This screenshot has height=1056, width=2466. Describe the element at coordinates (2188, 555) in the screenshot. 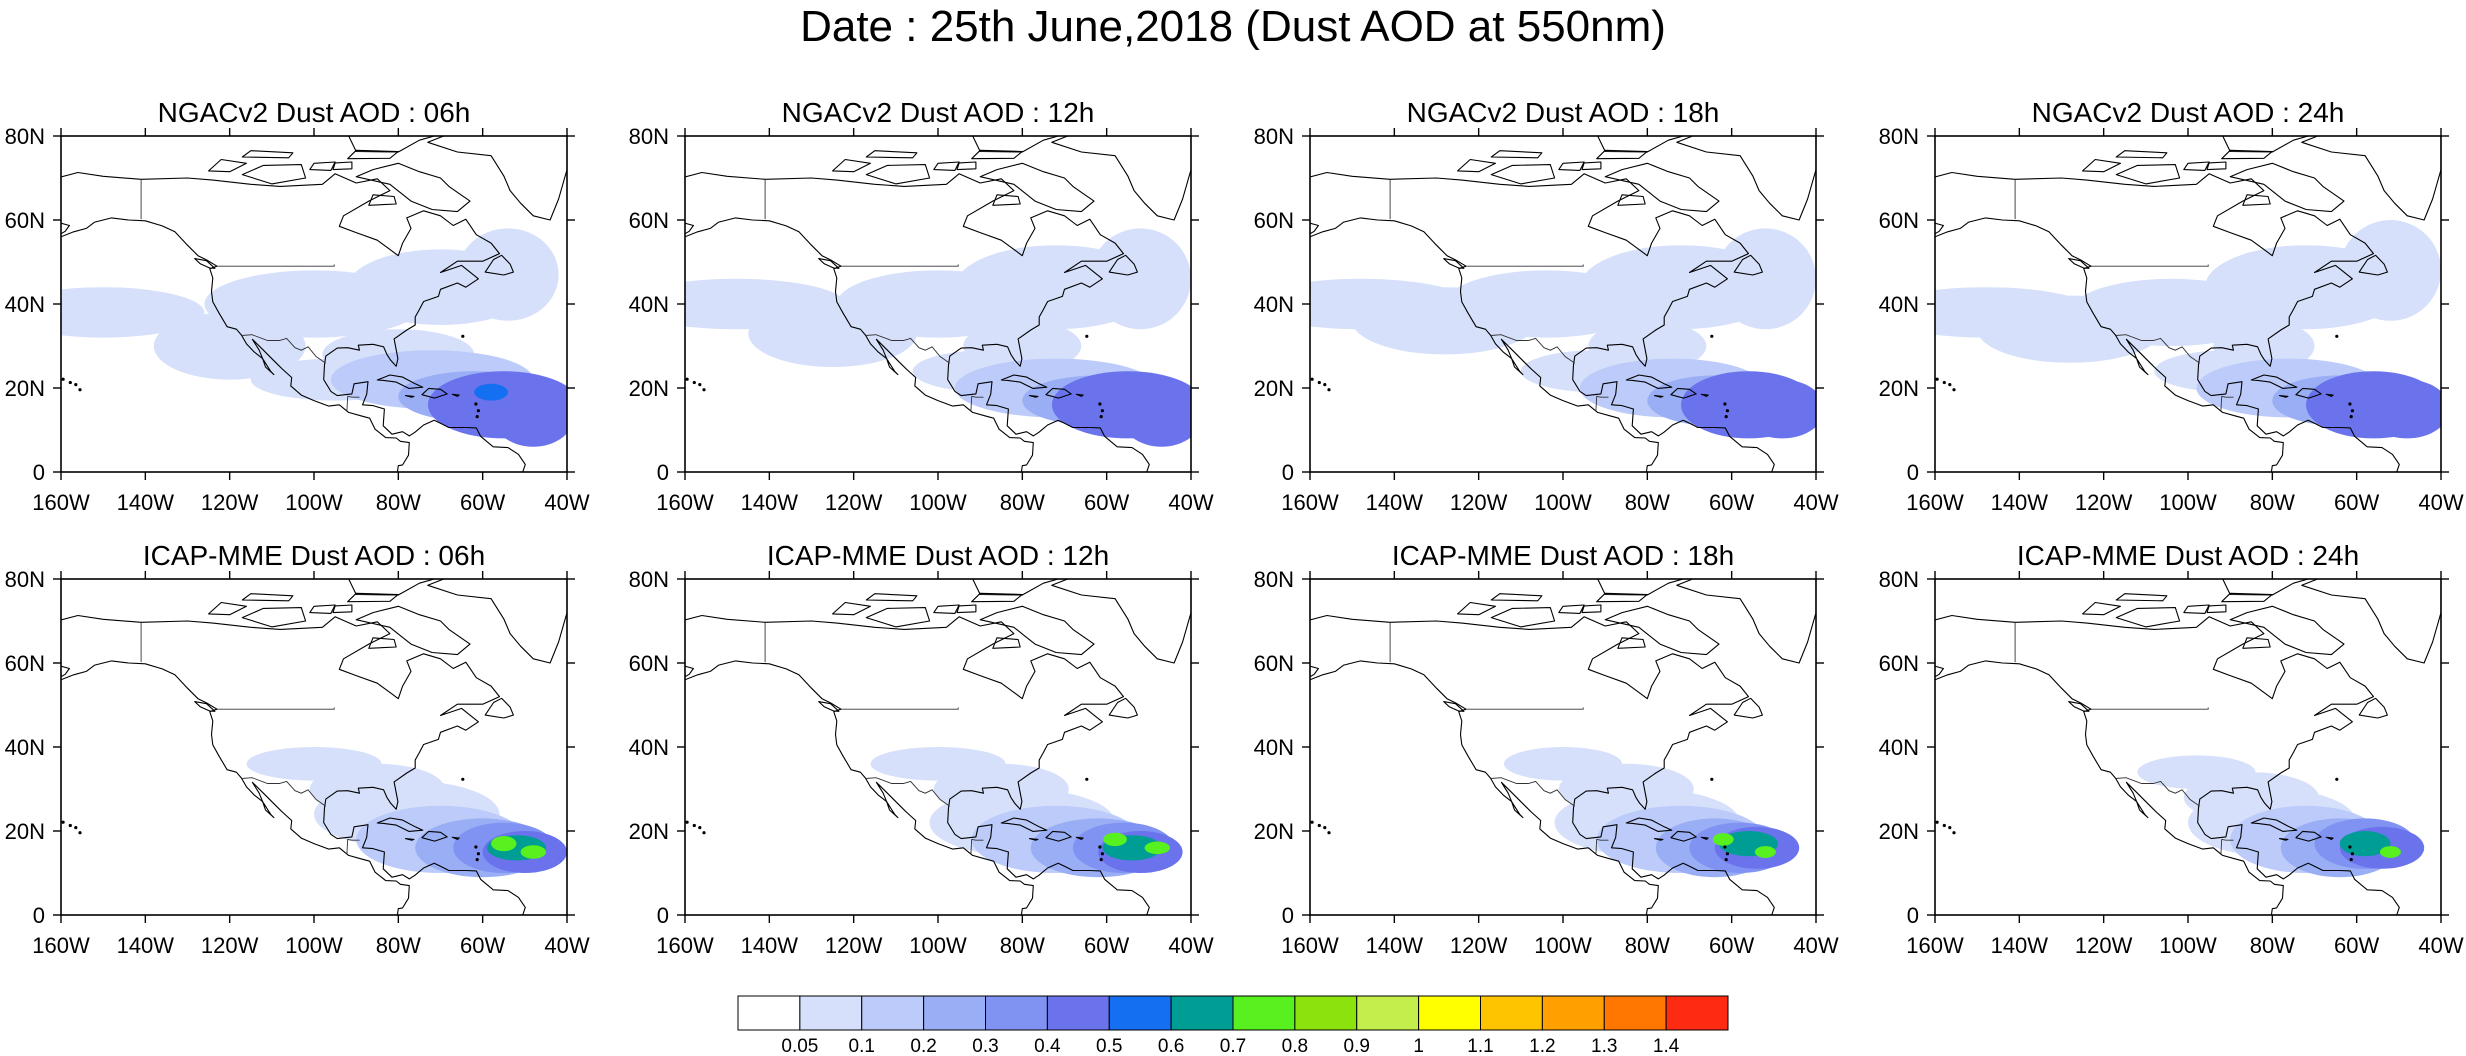

I see `panel-title: ICAP-MME Dust AOD : 24h` at that location.